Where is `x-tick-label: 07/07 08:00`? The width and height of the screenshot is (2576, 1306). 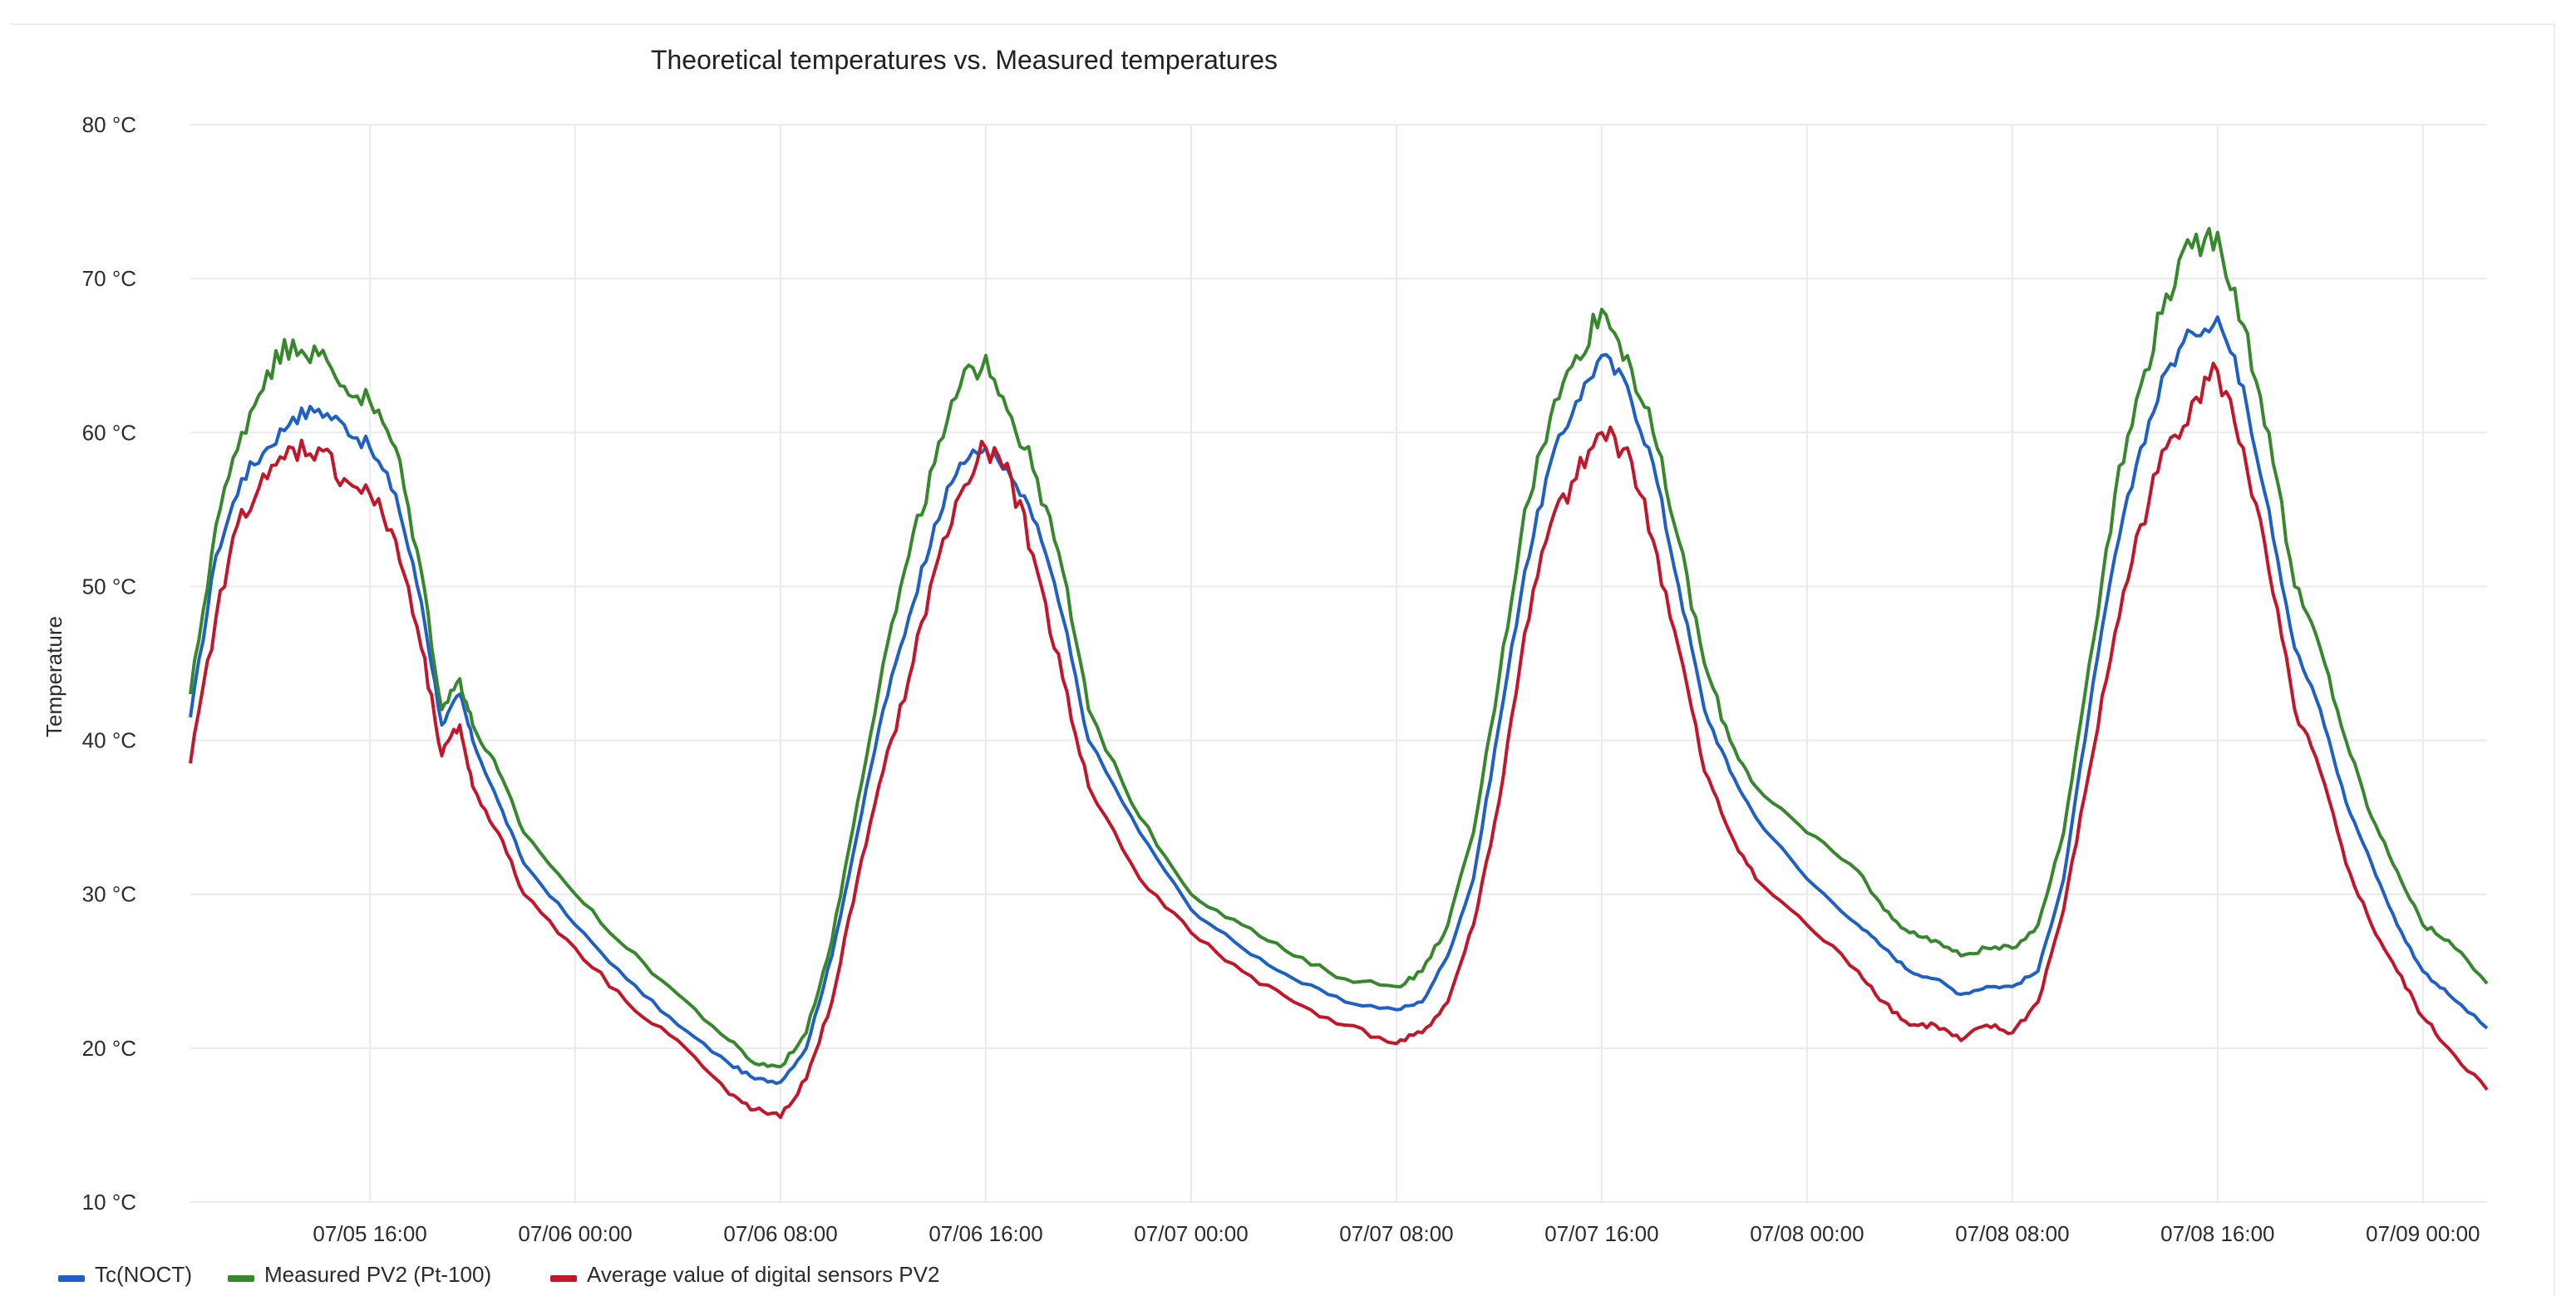
x-tick-label: 07/07 08:00 is located at coordinates (1396, 1233).